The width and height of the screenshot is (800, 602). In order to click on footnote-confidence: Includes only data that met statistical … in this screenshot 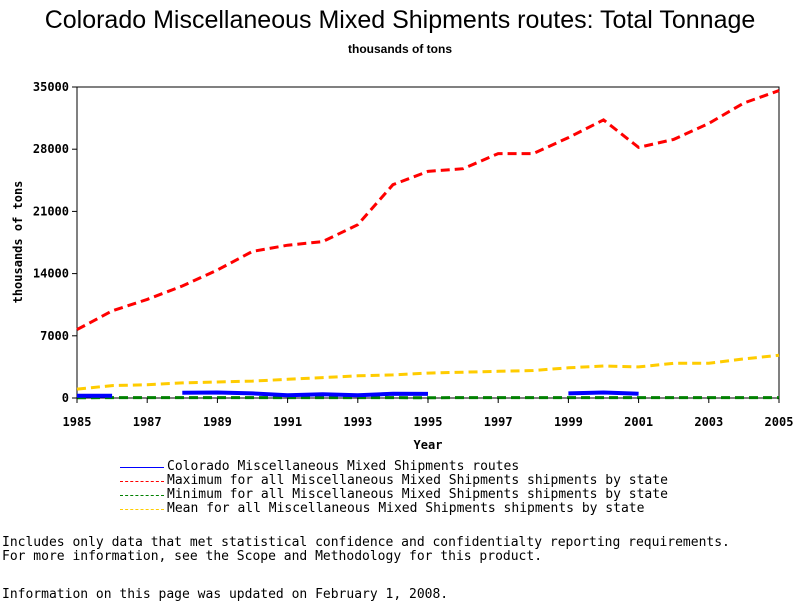, I will do `click(366, 542)`.